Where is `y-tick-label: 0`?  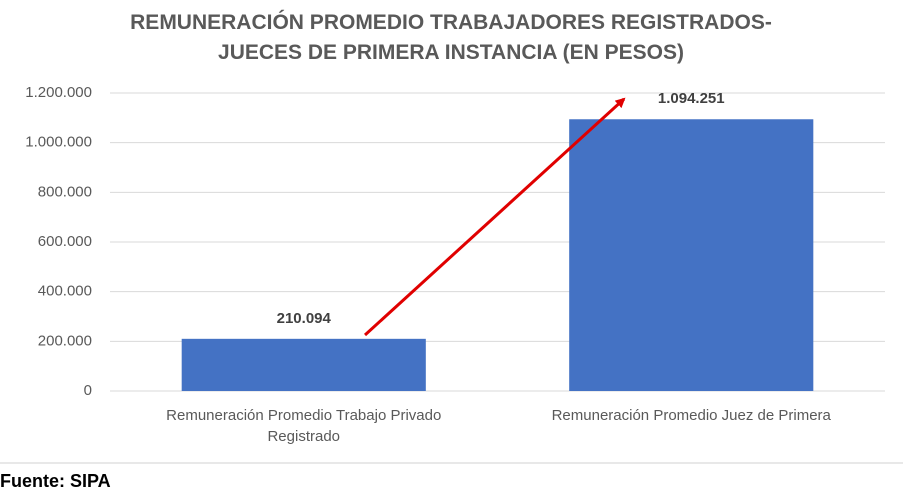
y-tick-label: 0 is located at coordinates (88, 390).